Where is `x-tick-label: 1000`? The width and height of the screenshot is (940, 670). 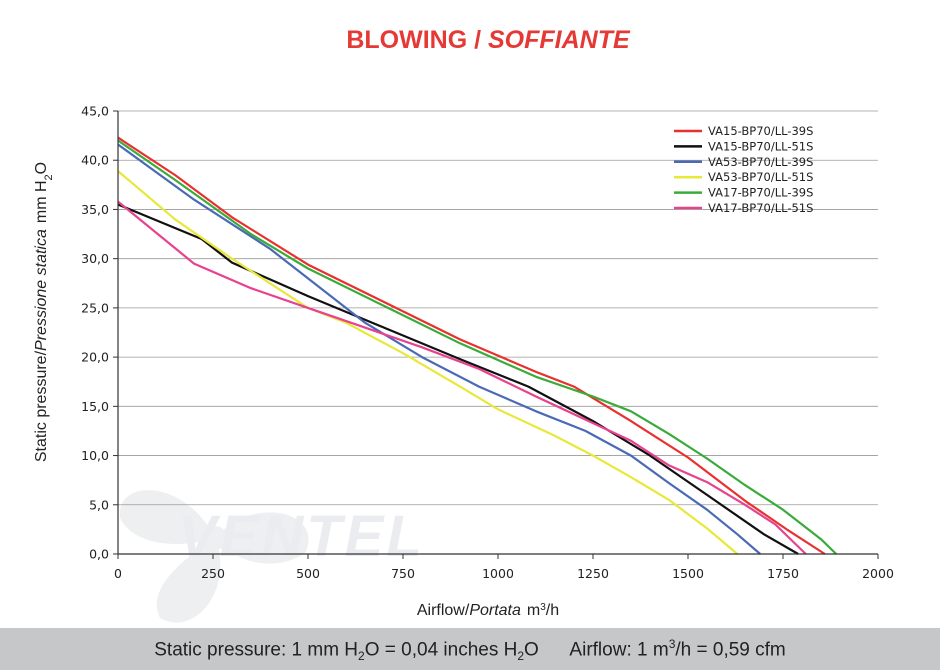 x-tick-label: 1000 is located at coordinates (498, 573).